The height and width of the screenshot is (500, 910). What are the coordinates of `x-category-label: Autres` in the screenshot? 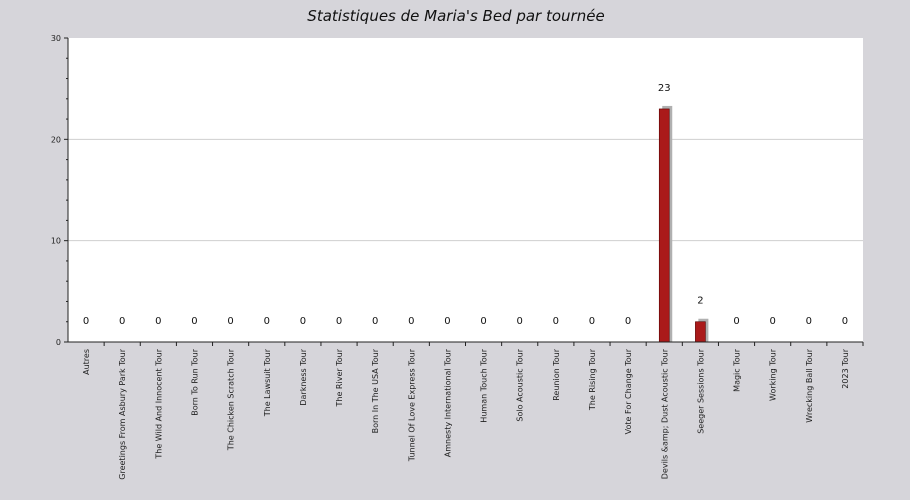 It's located at (86, 362).